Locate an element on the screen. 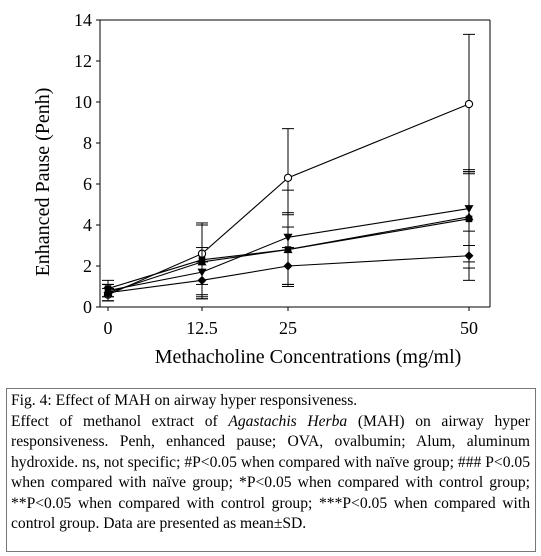 The height and width of the screenshot is (556, 541). y-tick-label: 8 is located at coordinates (87, 143).